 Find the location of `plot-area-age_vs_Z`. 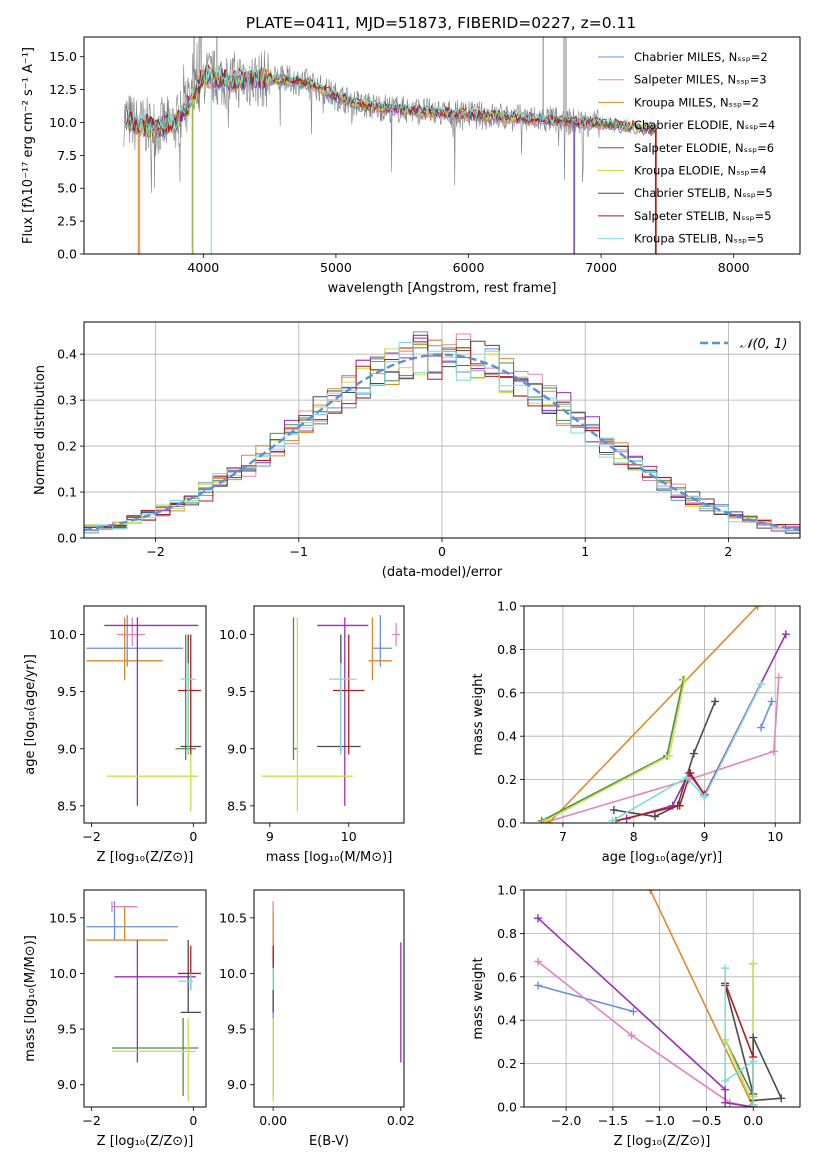

plot-area-age_vs_Z is located at coordinates (143, 713).